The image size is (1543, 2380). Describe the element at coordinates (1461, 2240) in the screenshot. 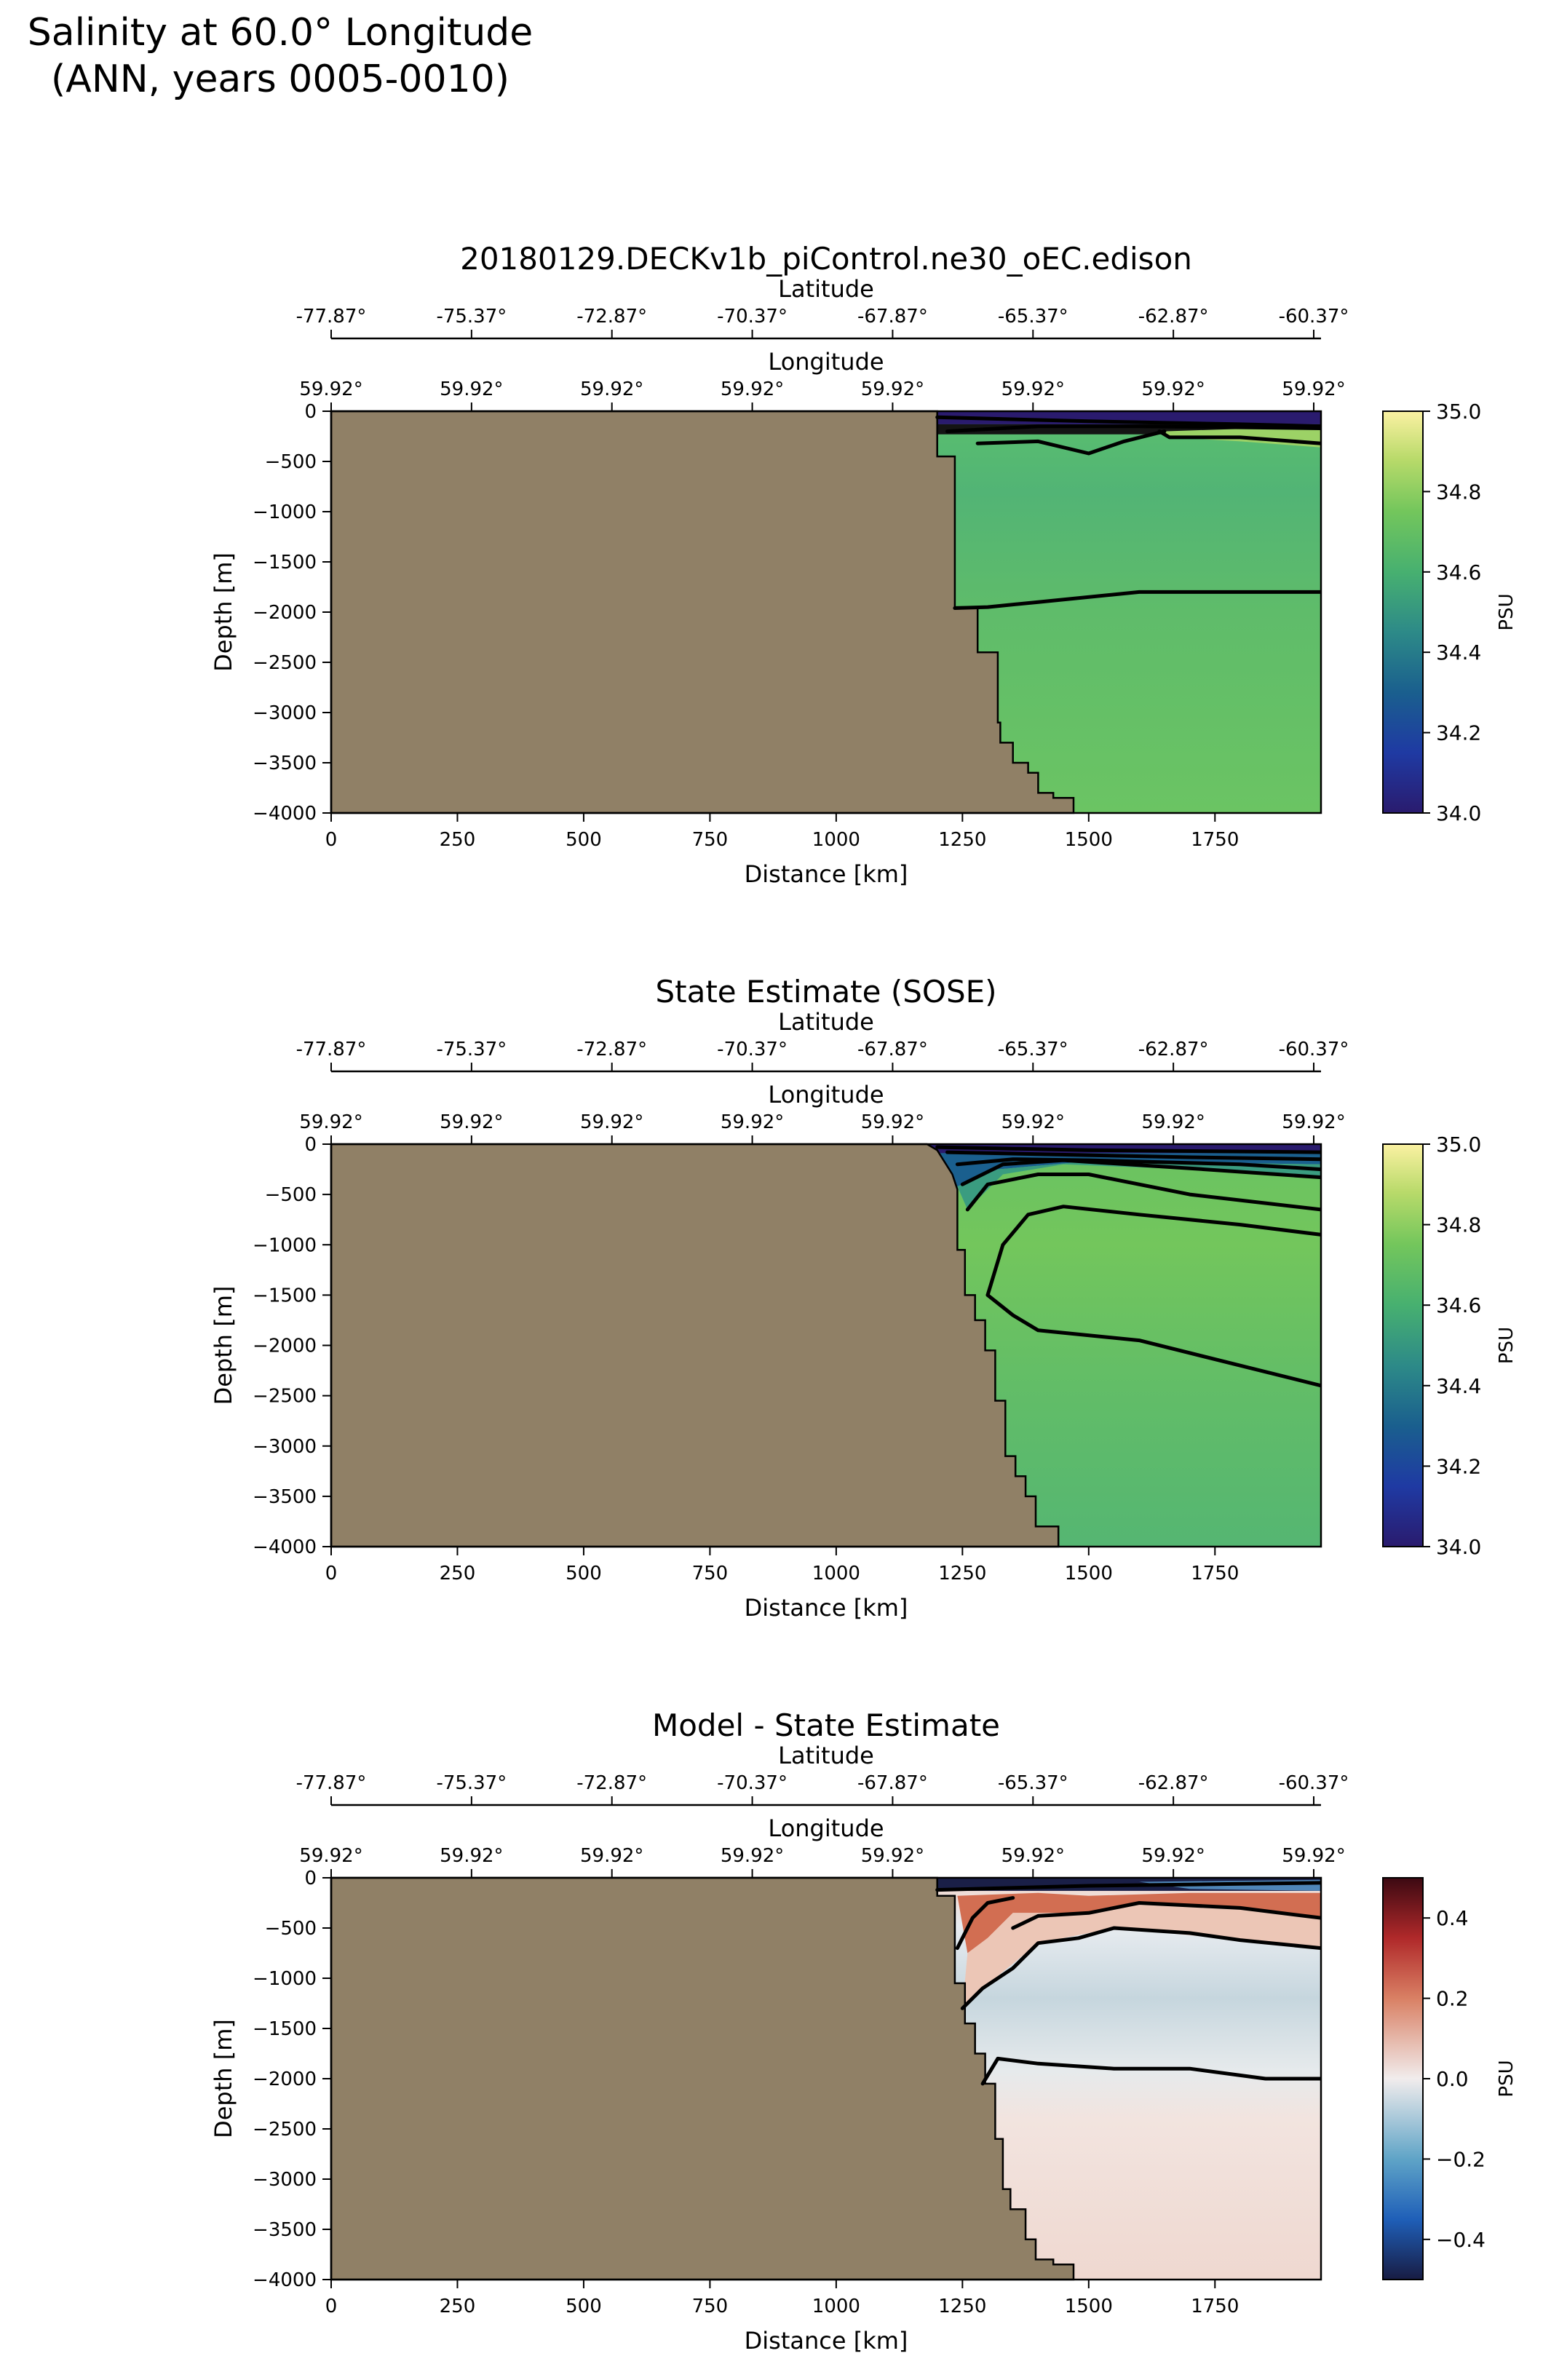

I see `colorbar-tick-label: −0.4` at that location.